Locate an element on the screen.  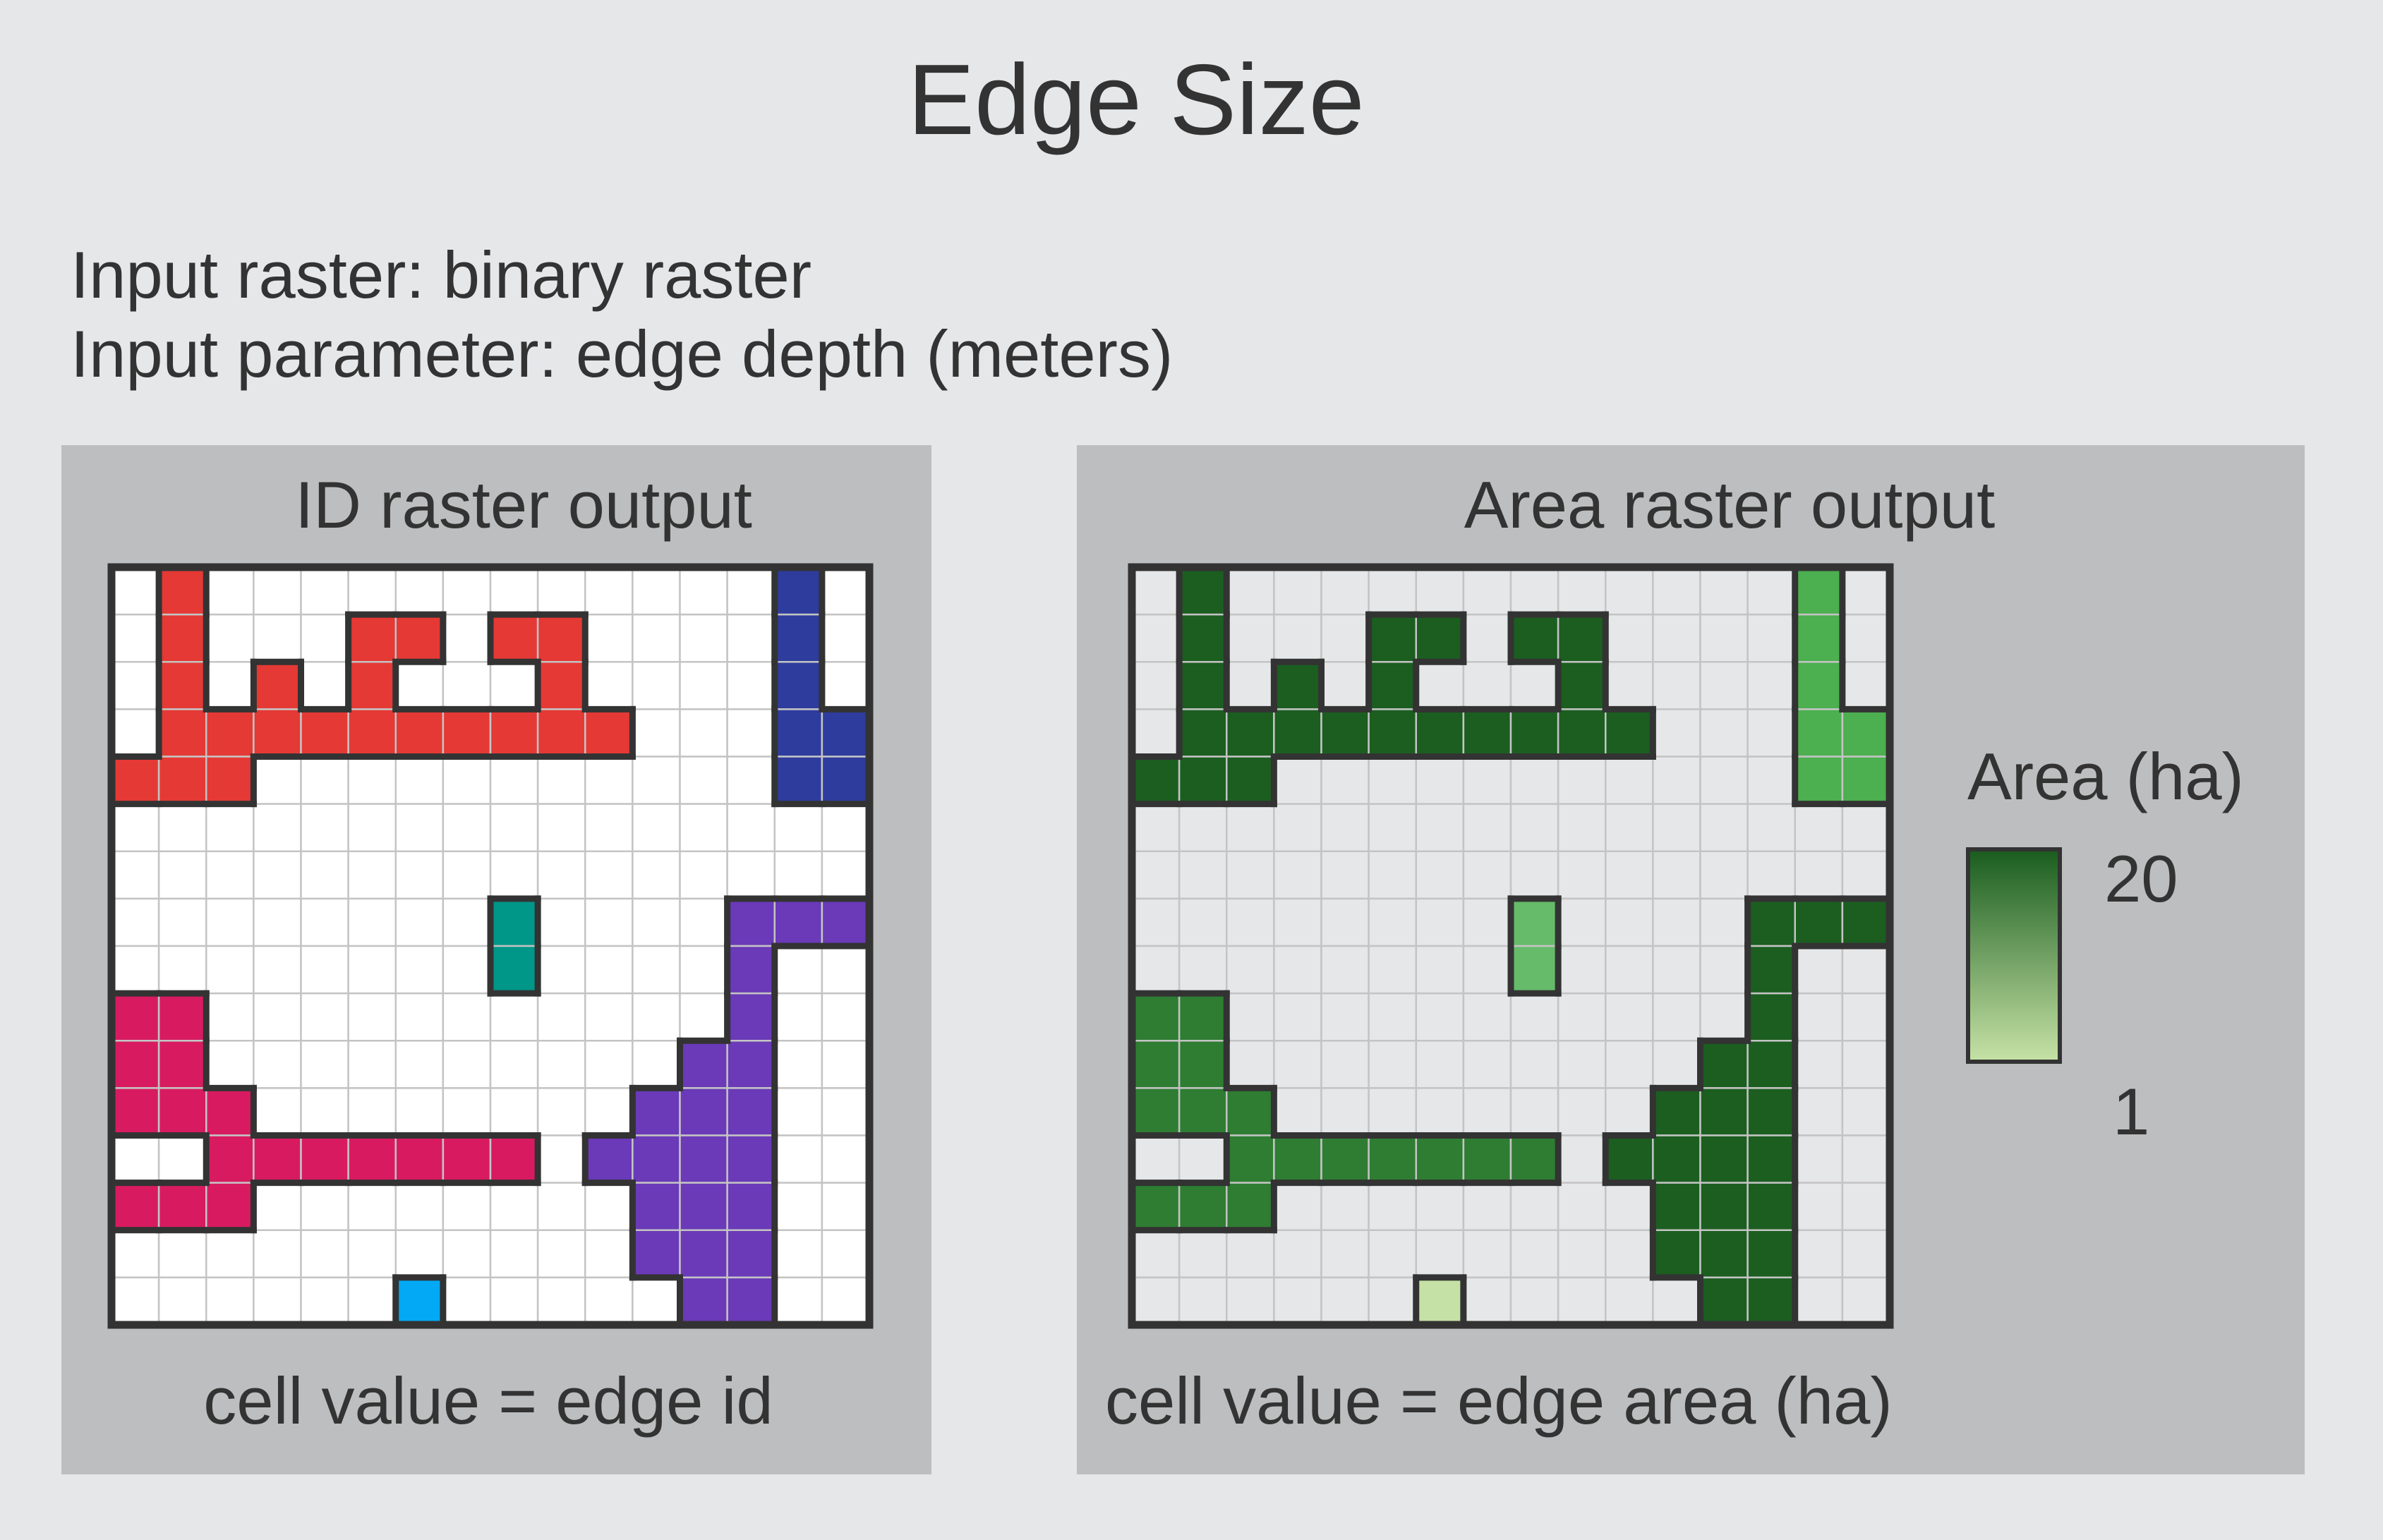
legend-min-label: 1 is located at coordinates (2131, 1111).